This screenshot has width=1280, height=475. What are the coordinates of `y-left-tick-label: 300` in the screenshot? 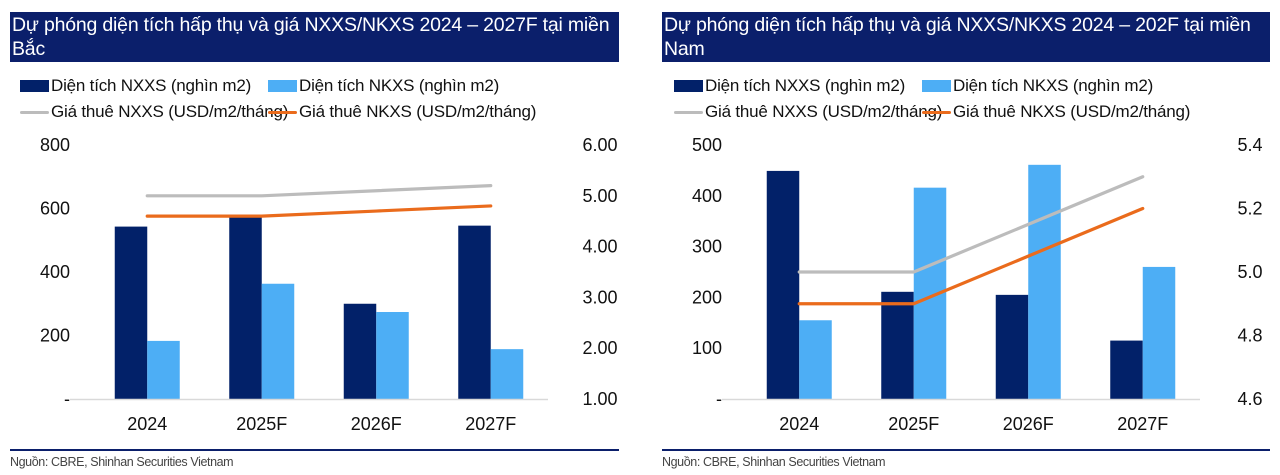 It's located at (707, 247).